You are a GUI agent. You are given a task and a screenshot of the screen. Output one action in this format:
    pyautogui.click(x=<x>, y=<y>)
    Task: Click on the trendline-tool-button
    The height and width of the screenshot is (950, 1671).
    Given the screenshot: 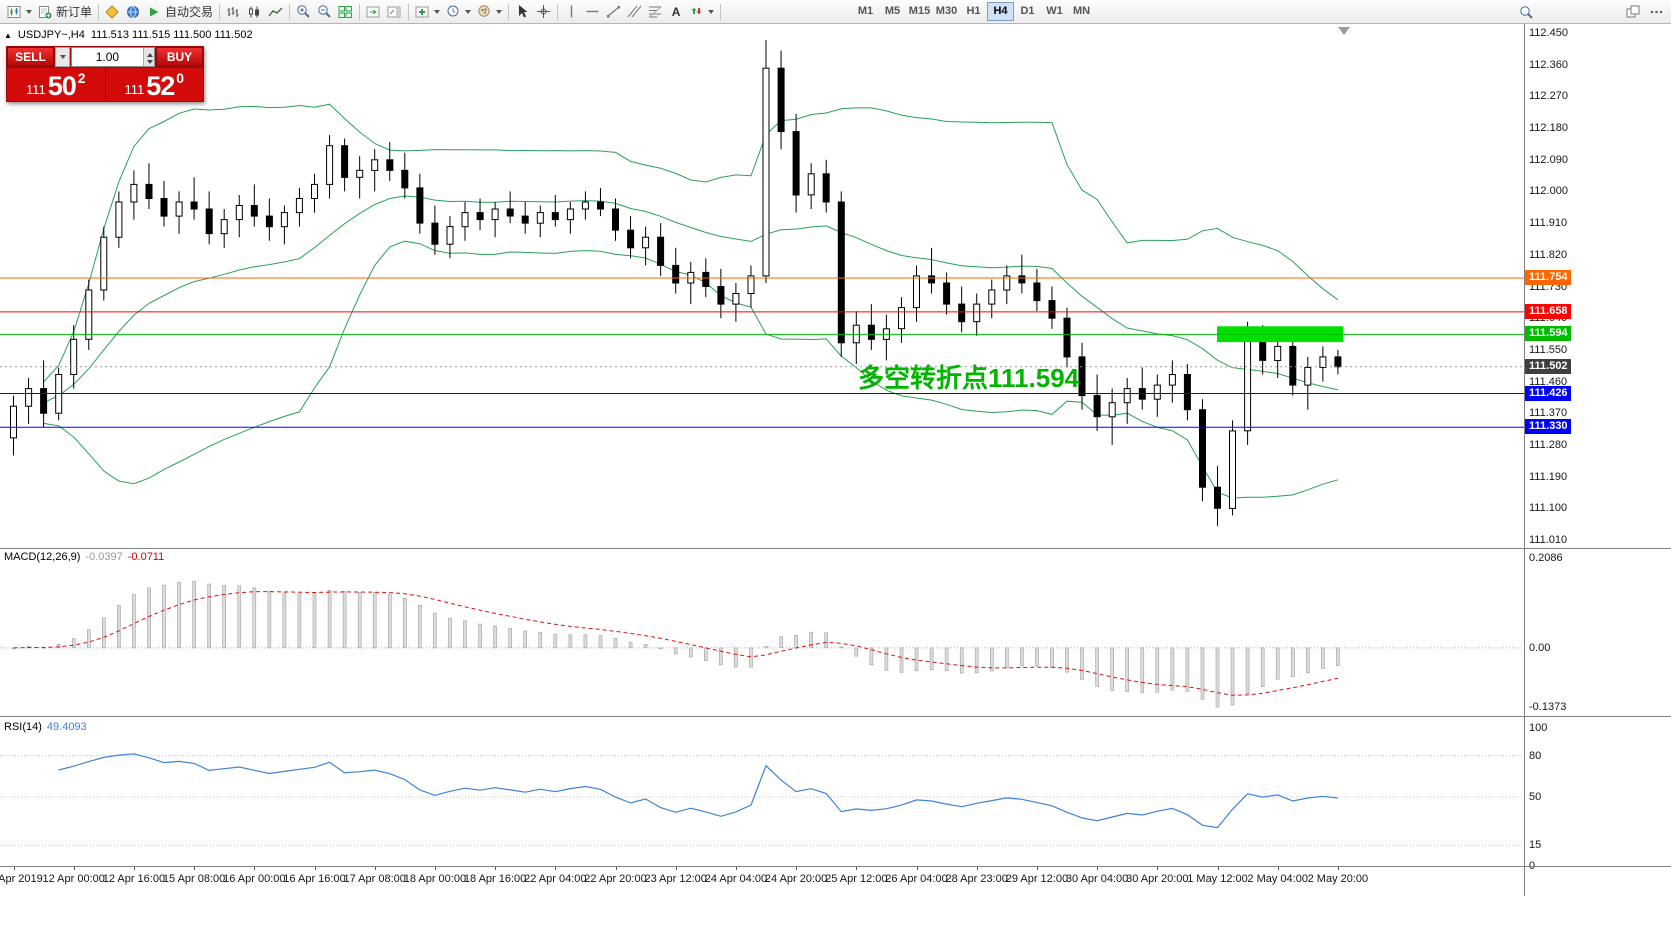 What is the action you would take?
    pyautogui.click(x=613, y=12)
    